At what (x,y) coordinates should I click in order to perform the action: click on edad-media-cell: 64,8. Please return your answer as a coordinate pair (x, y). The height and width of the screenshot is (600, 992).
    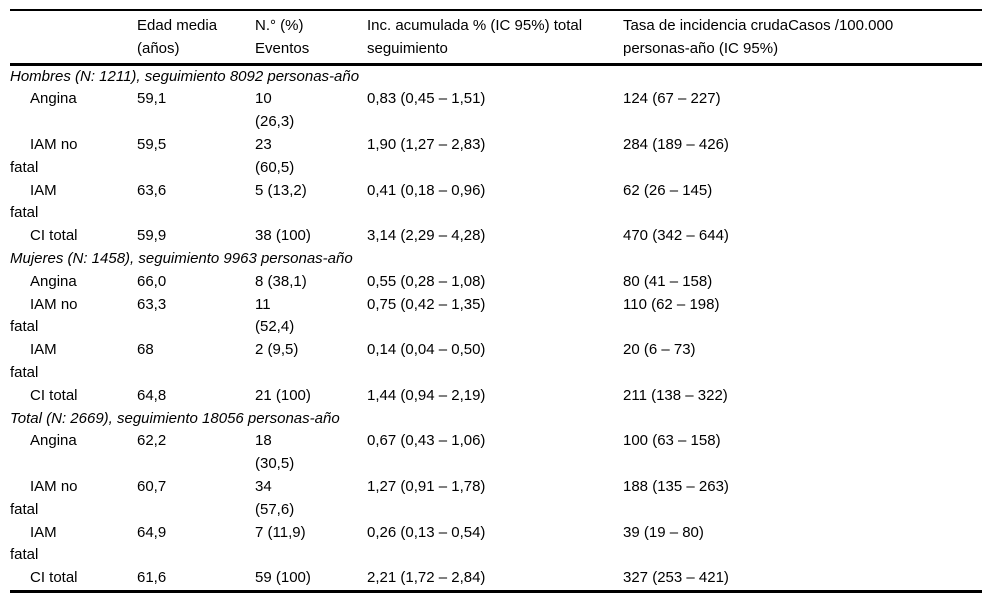
    Looking at the image, I should click on (152, 395).